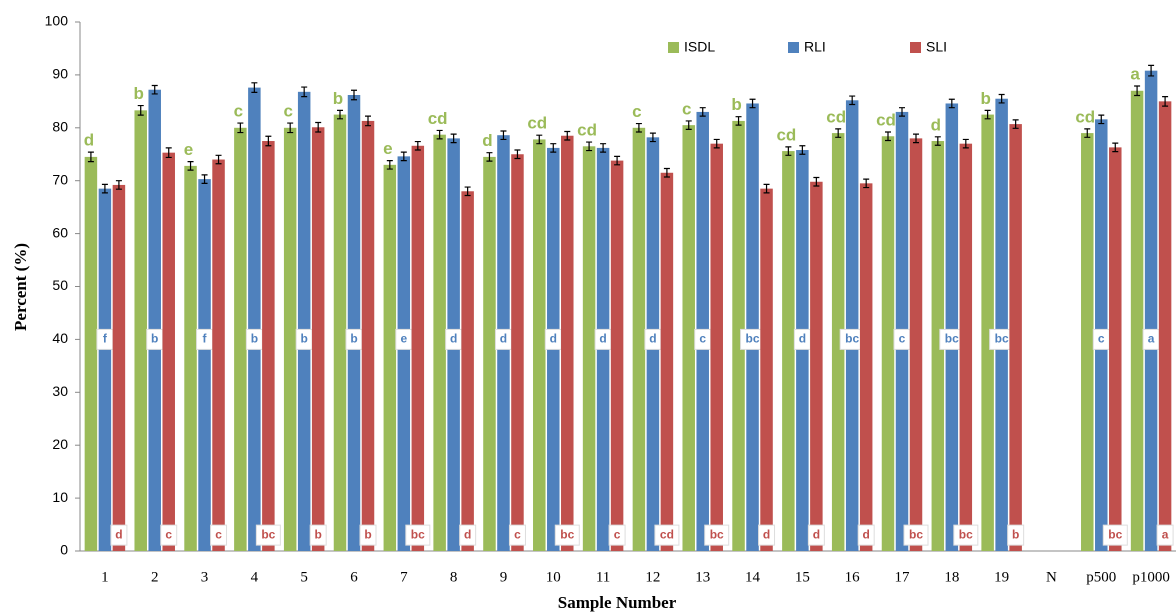 The image size is (1176, 615). What do you see at coordinates (802, 577) in the screenshot?
I see `x-tick-label: 15` at bounding box center [802, 577].